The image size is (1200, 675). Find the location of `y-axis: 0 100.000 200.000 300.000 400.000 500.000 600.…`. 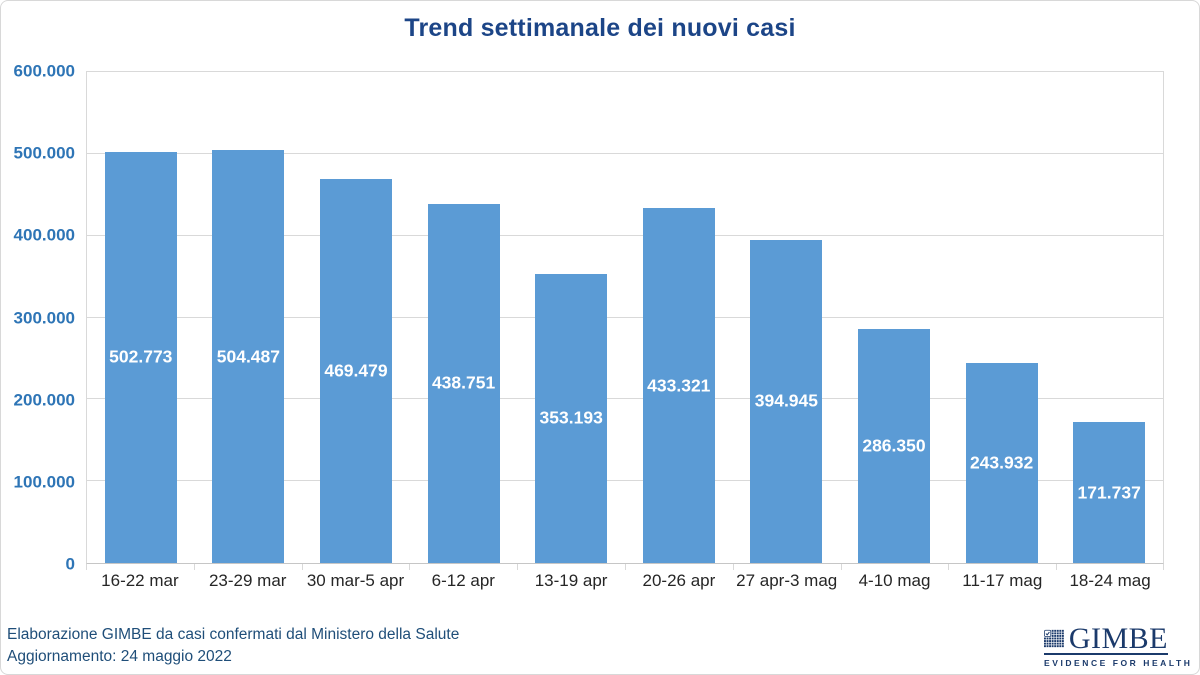

y-axis: 0 100.000 200.000 300.000 400.000 500.000 600.… is located at coordinates (38, 318).